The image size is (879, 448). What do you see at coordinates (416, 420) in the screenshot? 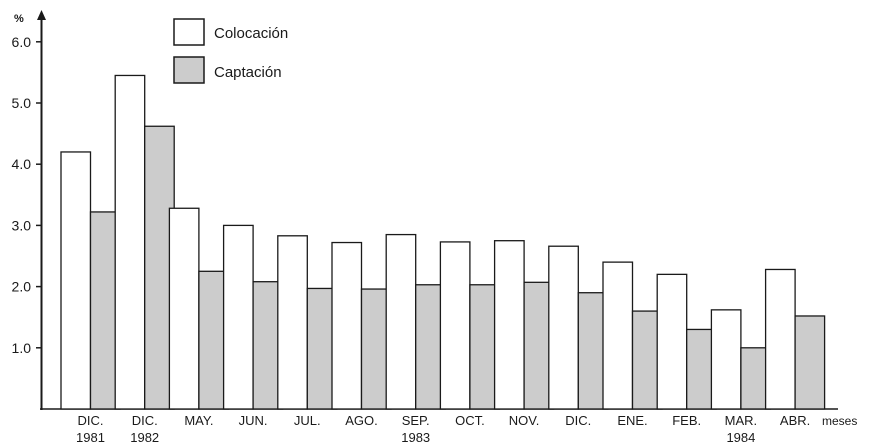
I see `x-tick-label-month: SEP.` at bounding box center [416, 420].